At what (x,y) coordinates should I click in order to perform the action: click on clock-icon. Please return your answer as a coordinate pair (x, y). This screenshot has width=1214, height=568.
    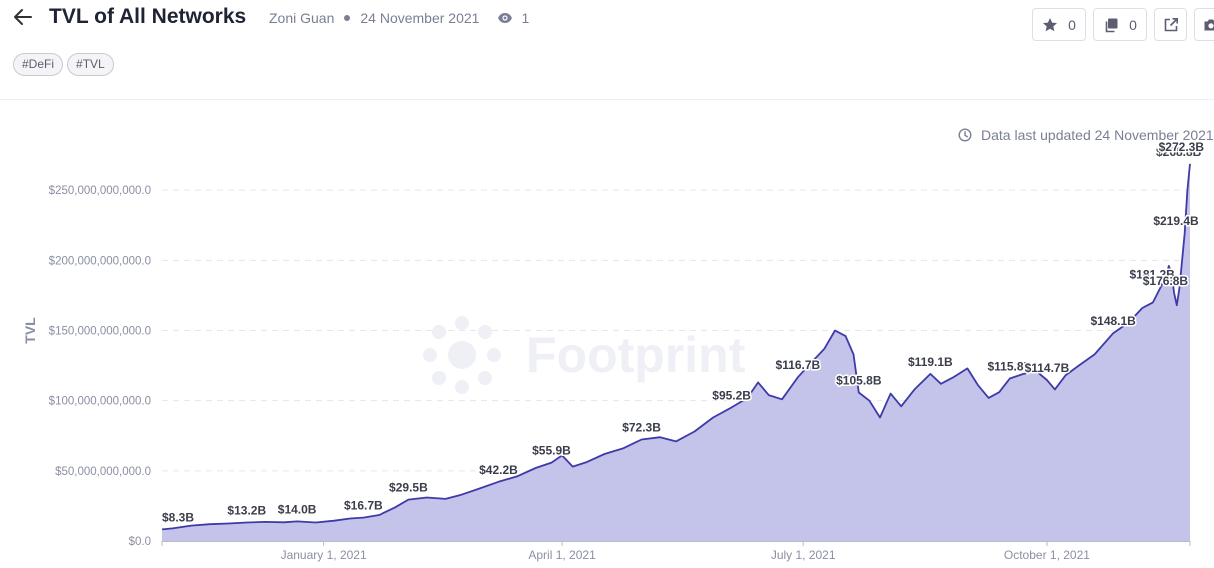
    Looking at the image, I should click on (965, 135).